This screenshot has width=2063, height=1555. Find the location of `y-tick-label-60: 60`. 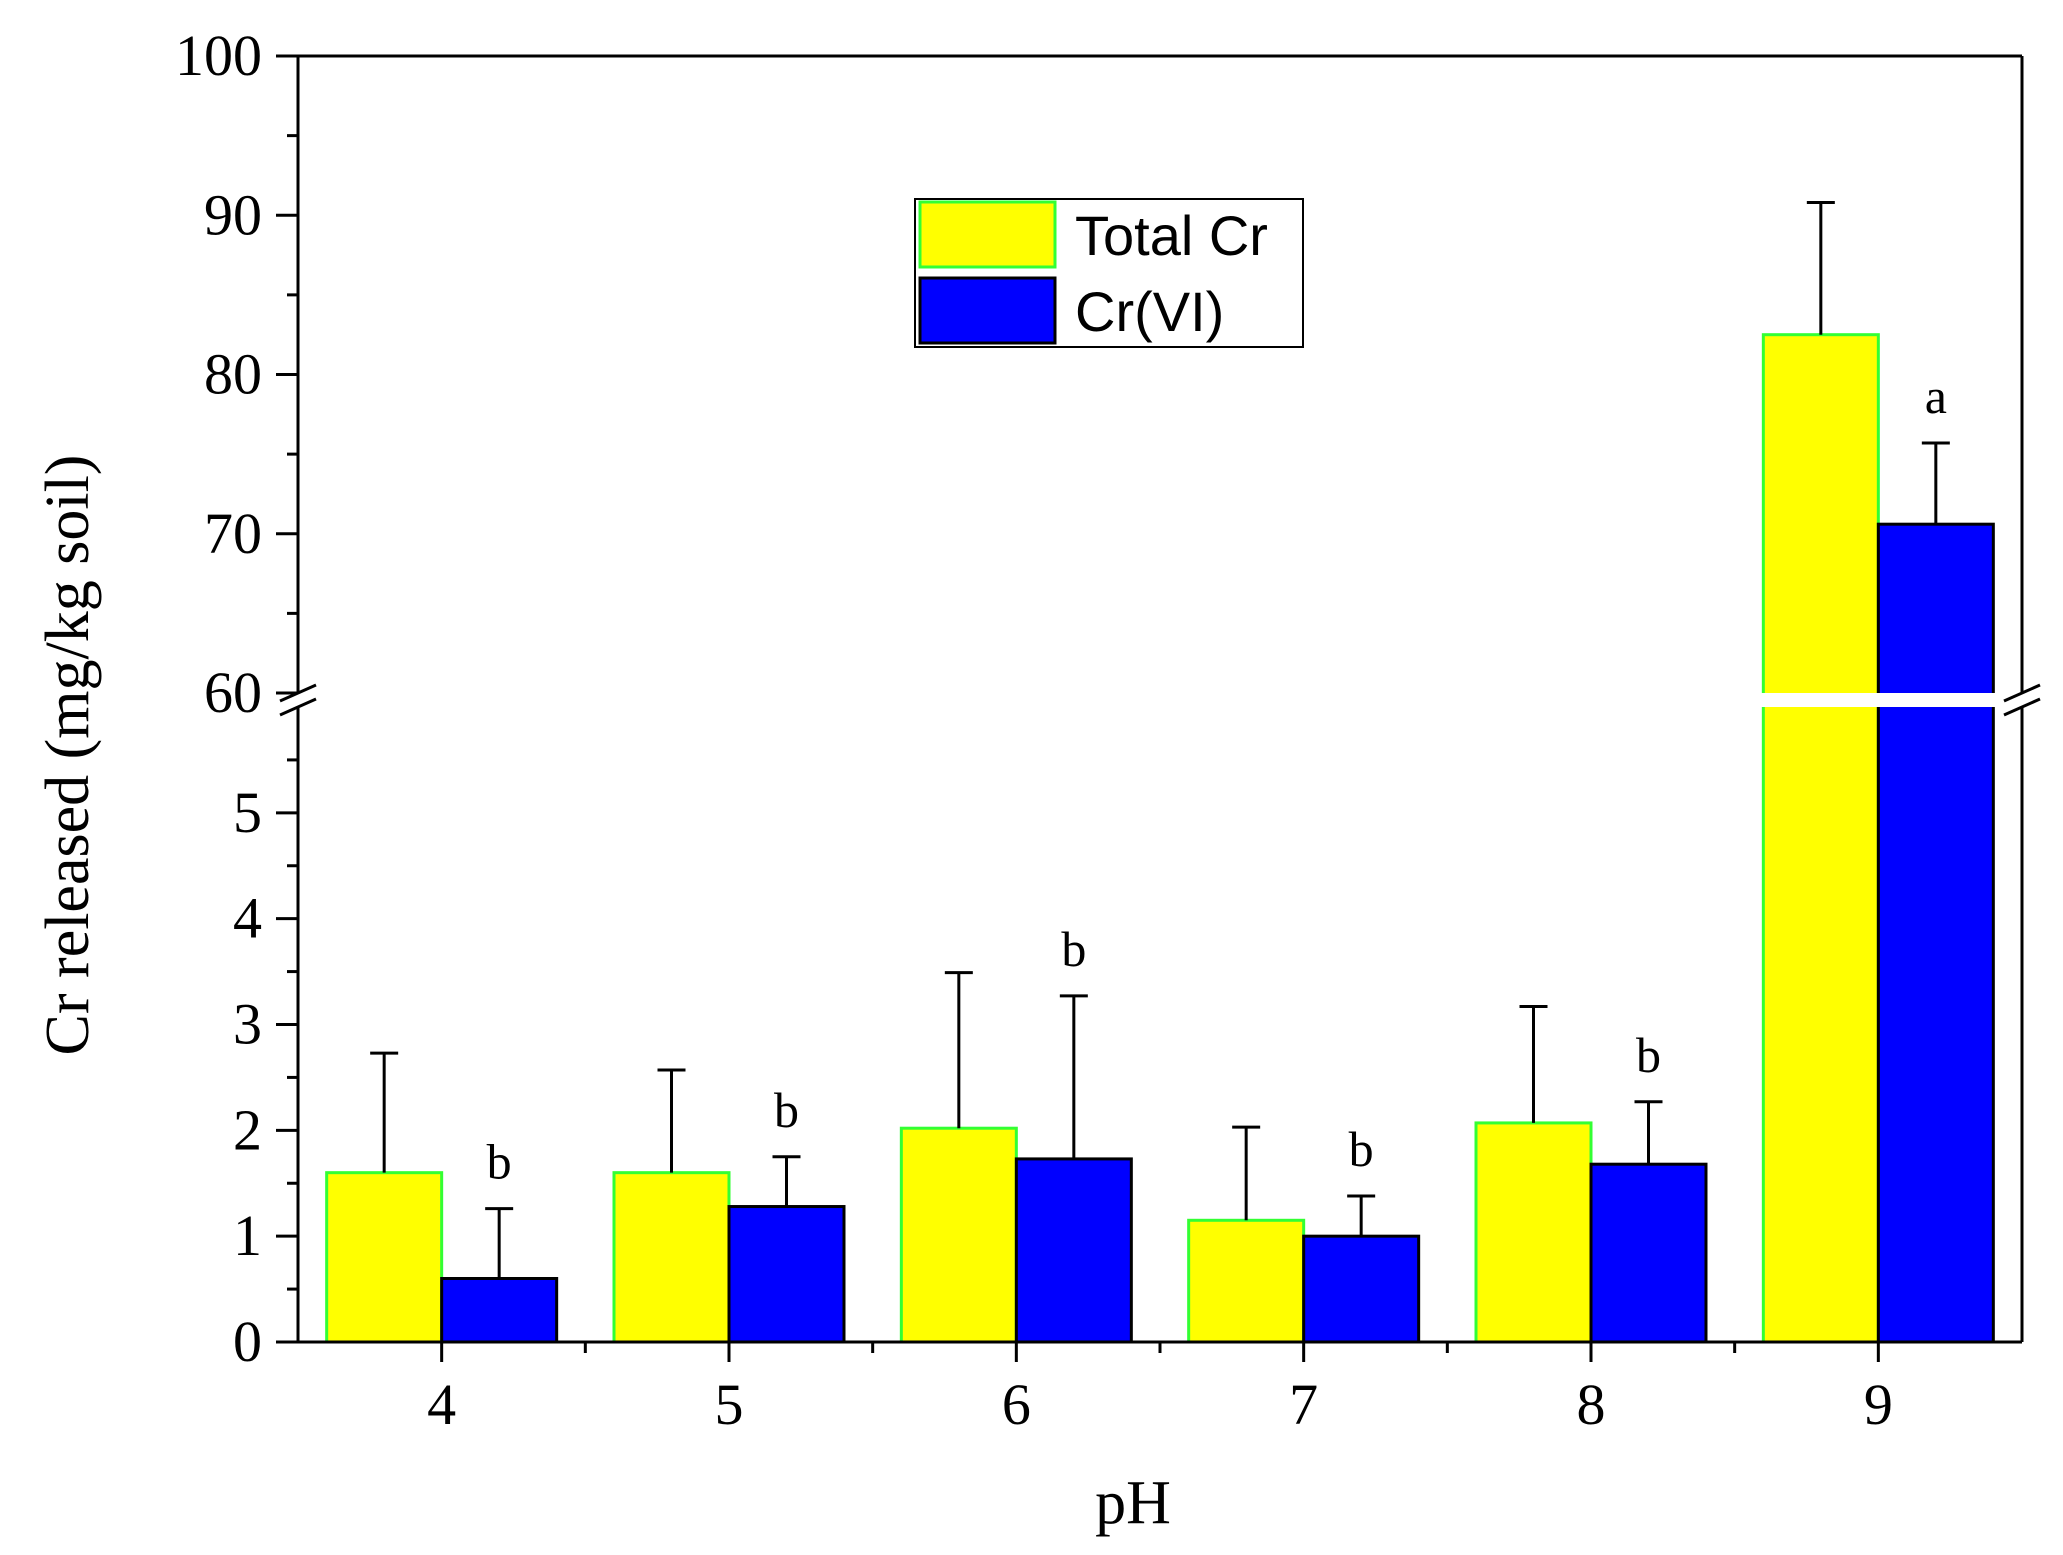

y-tick-label-60: 60 is located at coordinates (233, 692).